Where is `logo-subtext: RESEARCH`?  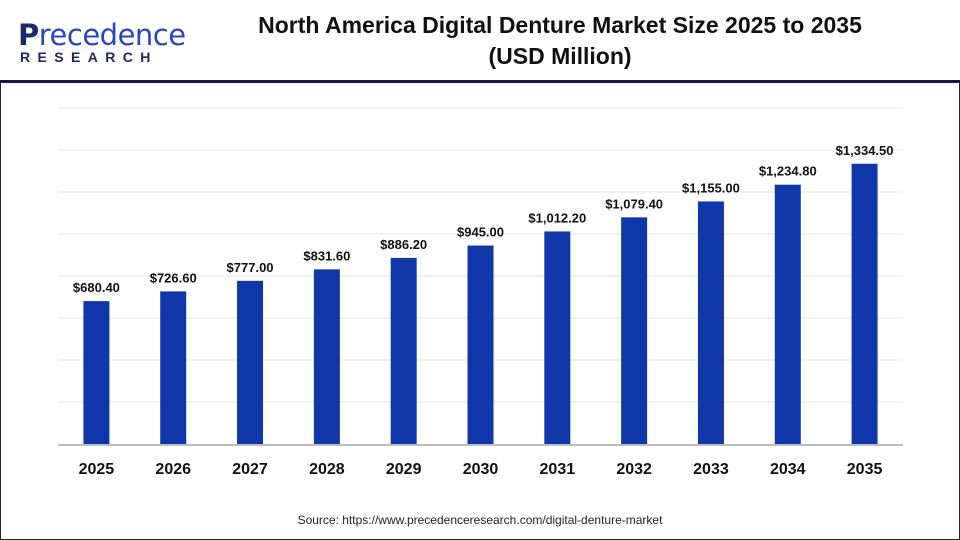
logo-subtext: RESEARCH is located at coordinates (89, 57).